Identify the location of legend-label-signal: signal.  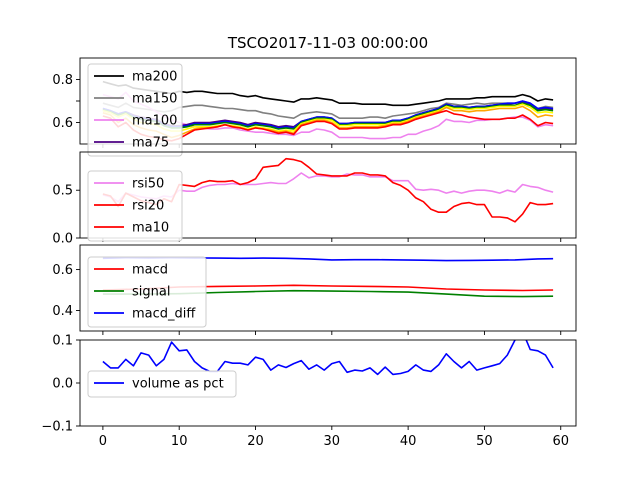
(151, 292).